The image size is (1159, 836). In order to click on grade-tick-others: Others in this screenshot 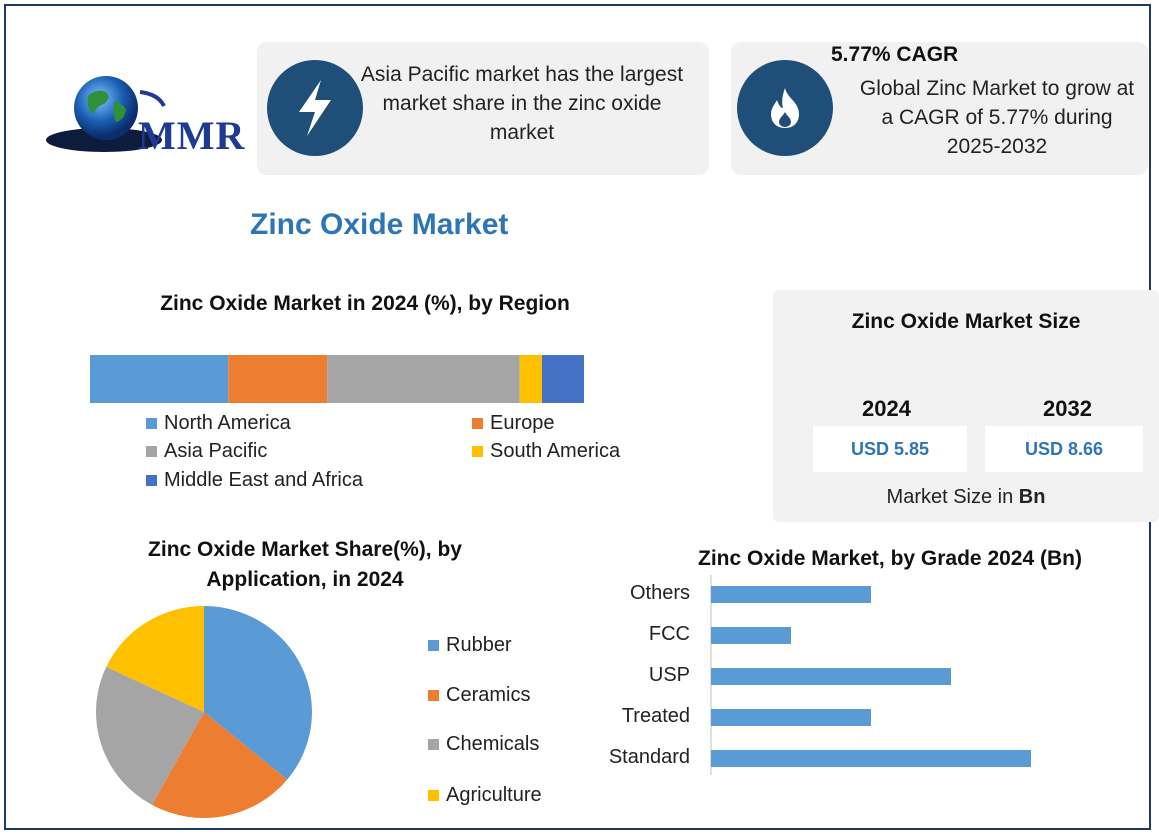, I will do `click(659, 593)`.